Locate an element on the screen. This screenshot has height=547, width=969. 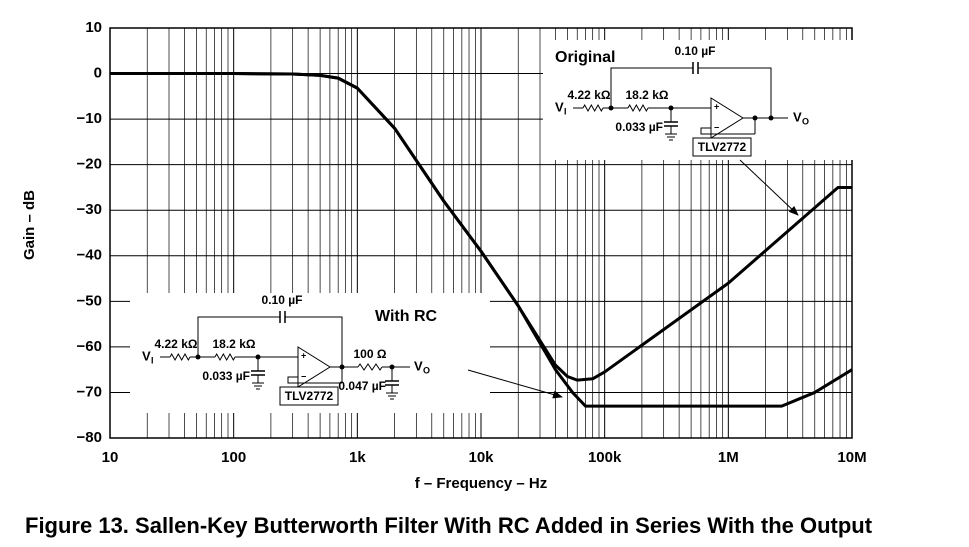
y-tick-label: −50 is located at coordinates (89, 300).